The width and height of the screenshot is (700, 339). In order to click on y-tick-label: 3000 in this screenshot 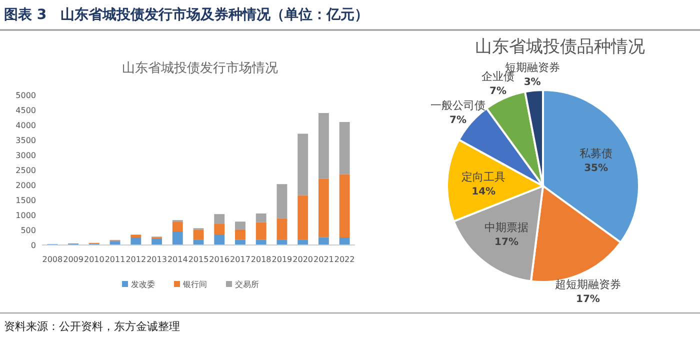, I will do `click(26, 155)`.